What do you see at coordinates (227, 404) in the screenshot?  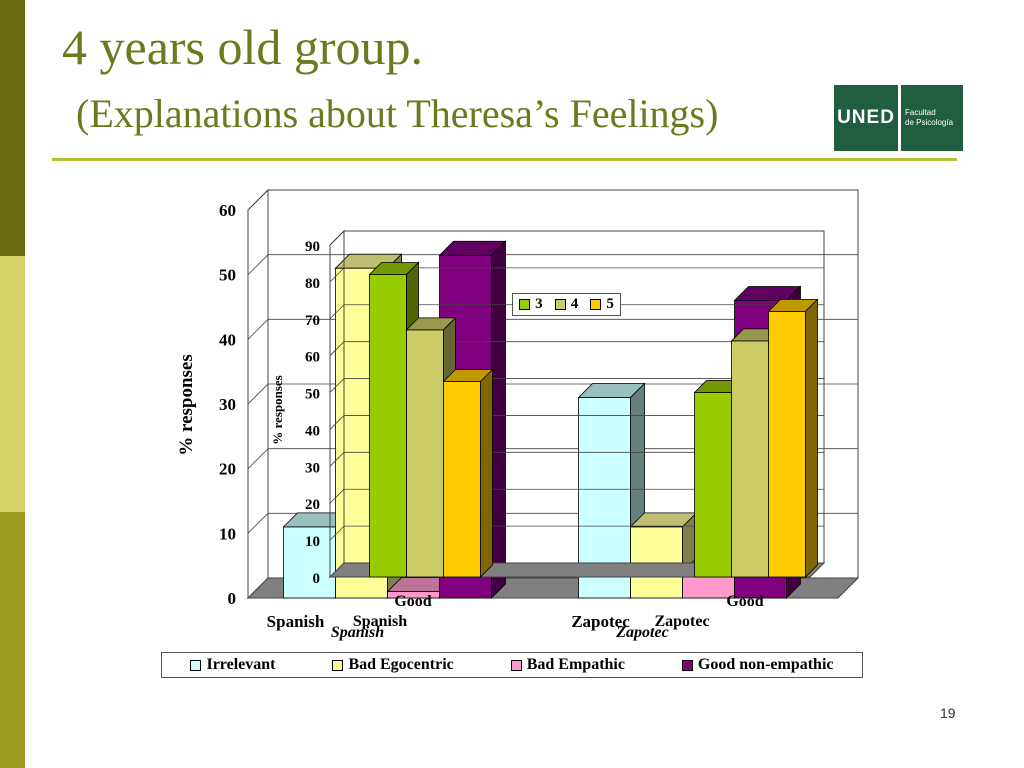 I see `outer-y-tick-label: 30` at bounding box center [227, 404].